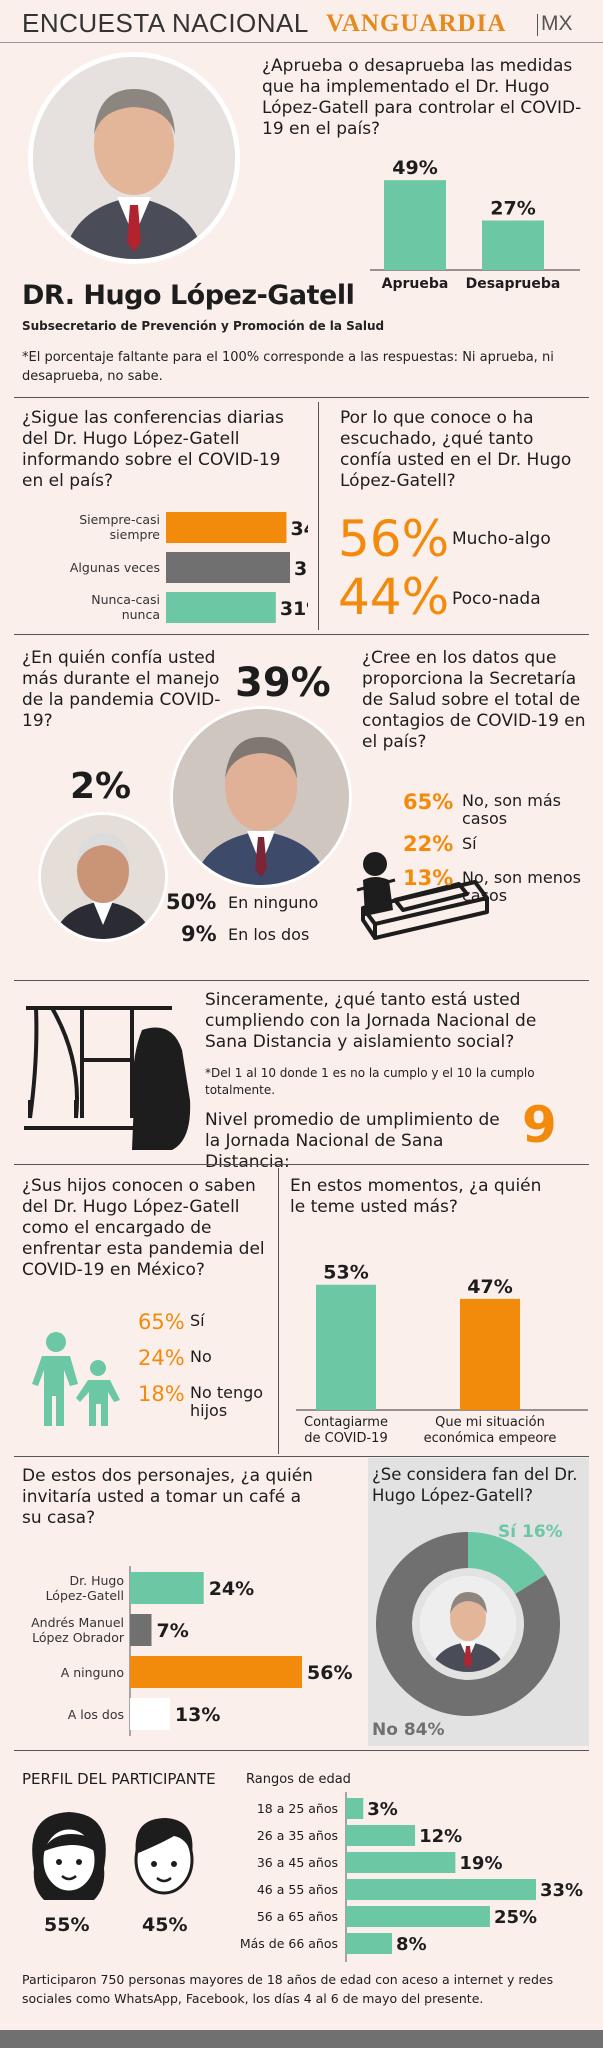 This screenshot has width=603, height=2048. Describe the element at coordinates (165, 1925) in the screenshot. I see `men-pct: 45%` at that location.